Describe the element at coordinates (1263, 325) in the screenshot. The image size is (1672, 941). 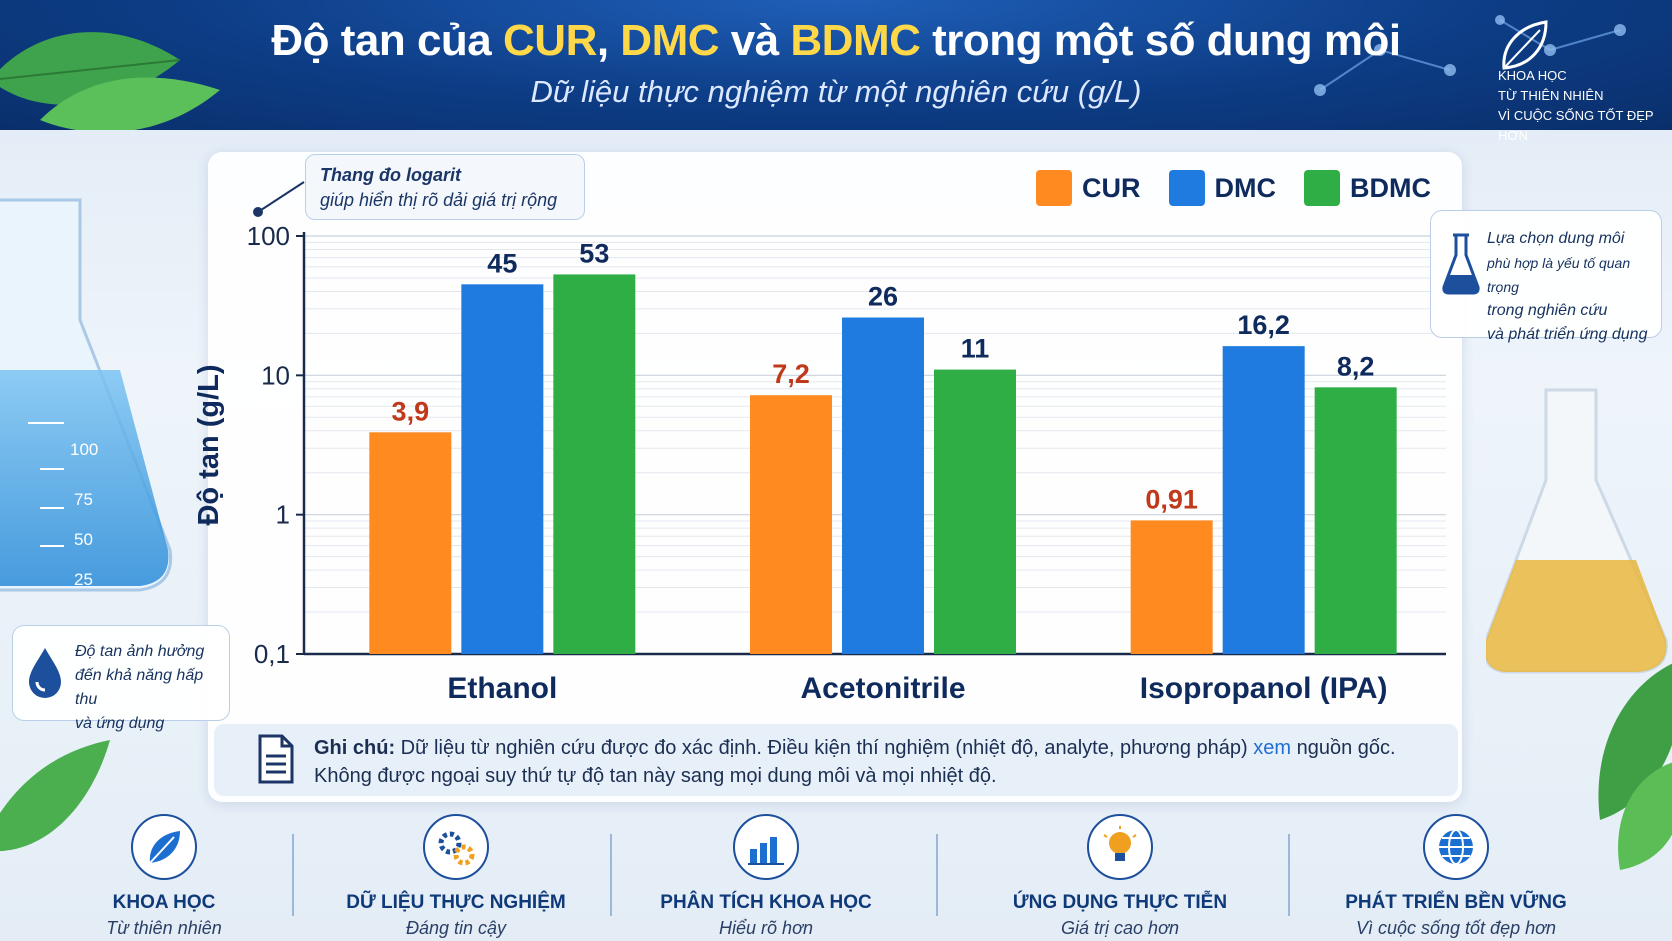
I see `bar-value-label: 16,2` at that location.